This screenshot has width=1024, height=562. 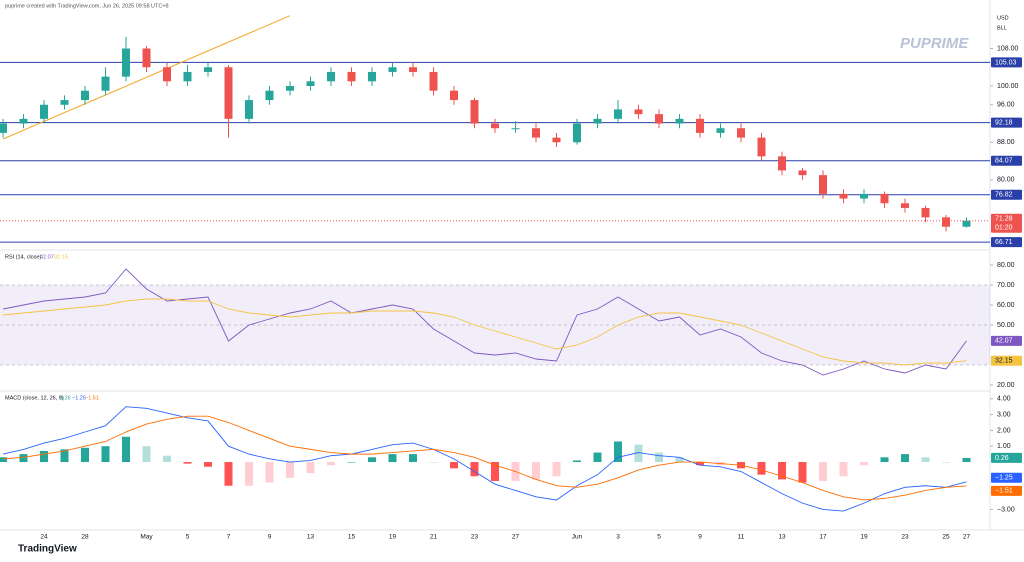 I want to click on x-tick-label: 9, so click(x=270, y=537).